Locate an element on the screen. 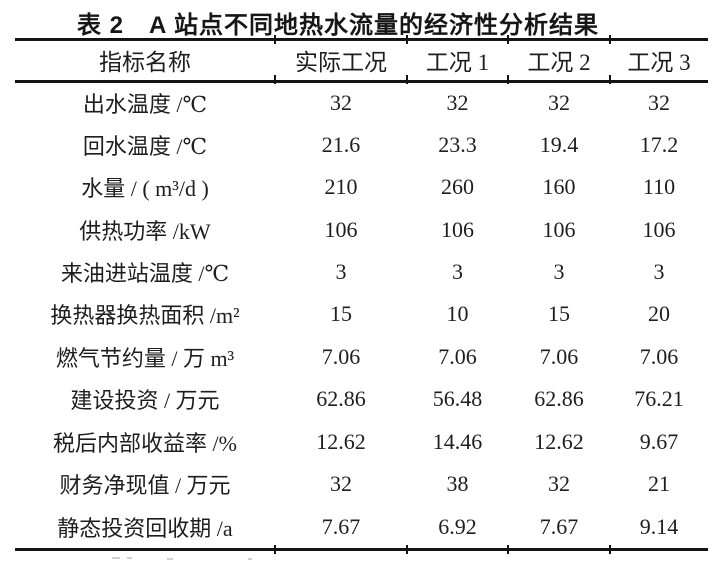  row-label-cell: 燃气节约量 / 万 m³ is located at coordinates (145, 358).